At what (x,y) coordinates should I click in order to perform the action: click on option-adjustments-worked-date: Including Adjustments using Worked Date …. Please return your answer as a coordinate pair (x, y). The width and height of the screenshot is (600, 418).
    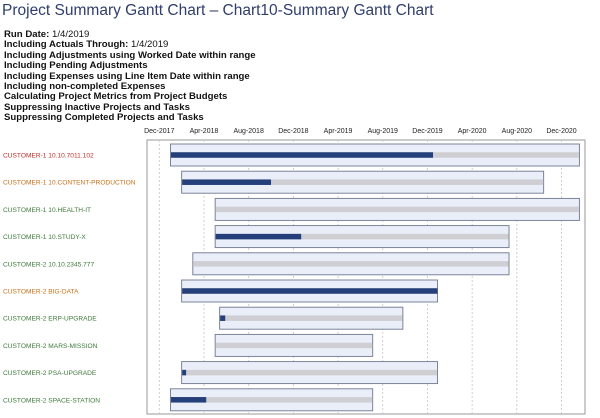
    Looking at the image, I should click on (130, 55).